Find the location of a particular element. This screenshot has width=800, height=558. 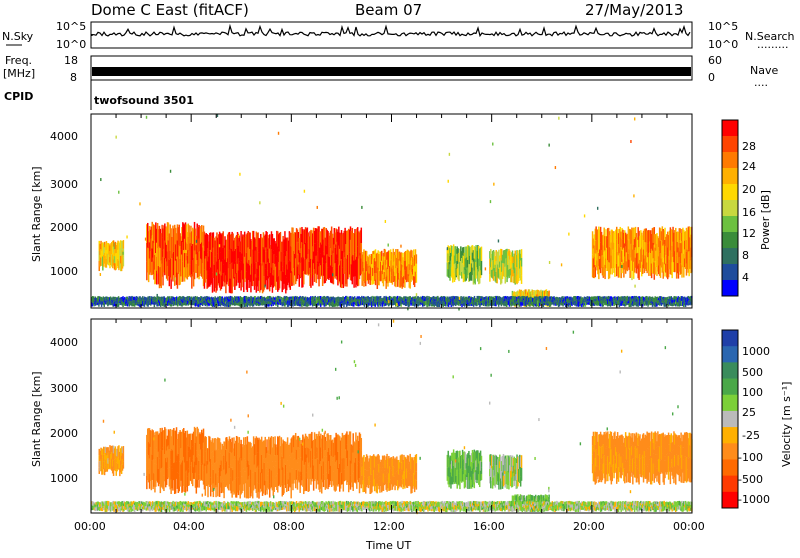

power-cbar-tick-16: 16 is located at coordinates (749, 212).